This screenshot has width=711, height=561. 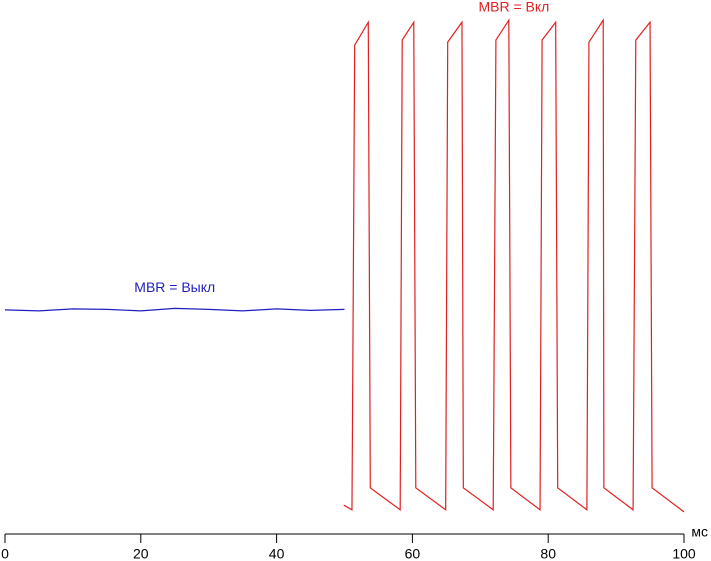 What do you see at coordinates (413, 553) in the screenshot?
I see `x-tick-label: 60` at bounding box center [413, 553].